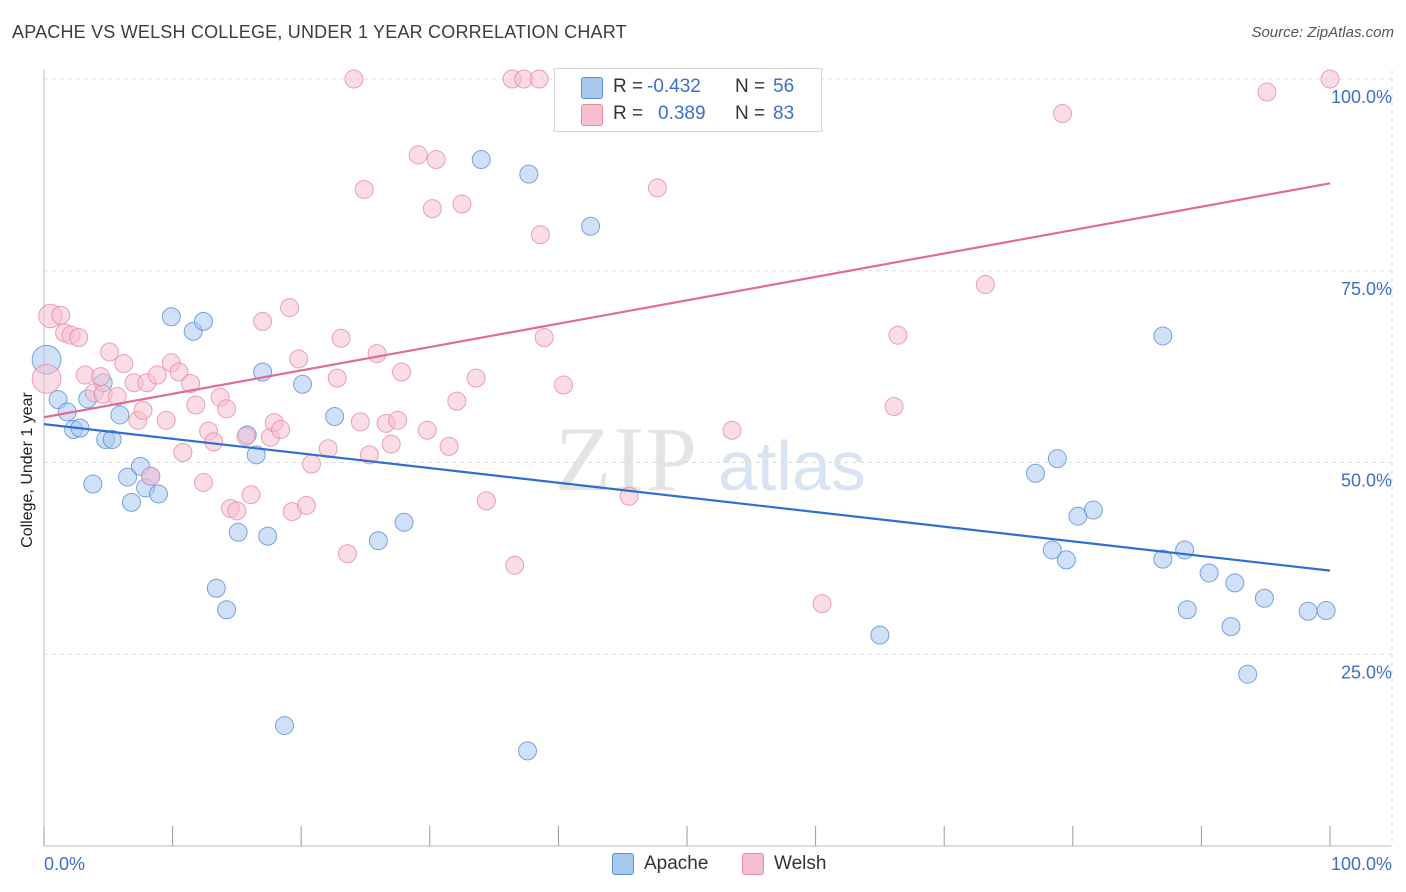  I want to click on welsh-r-label: R =, so click(628, 113).